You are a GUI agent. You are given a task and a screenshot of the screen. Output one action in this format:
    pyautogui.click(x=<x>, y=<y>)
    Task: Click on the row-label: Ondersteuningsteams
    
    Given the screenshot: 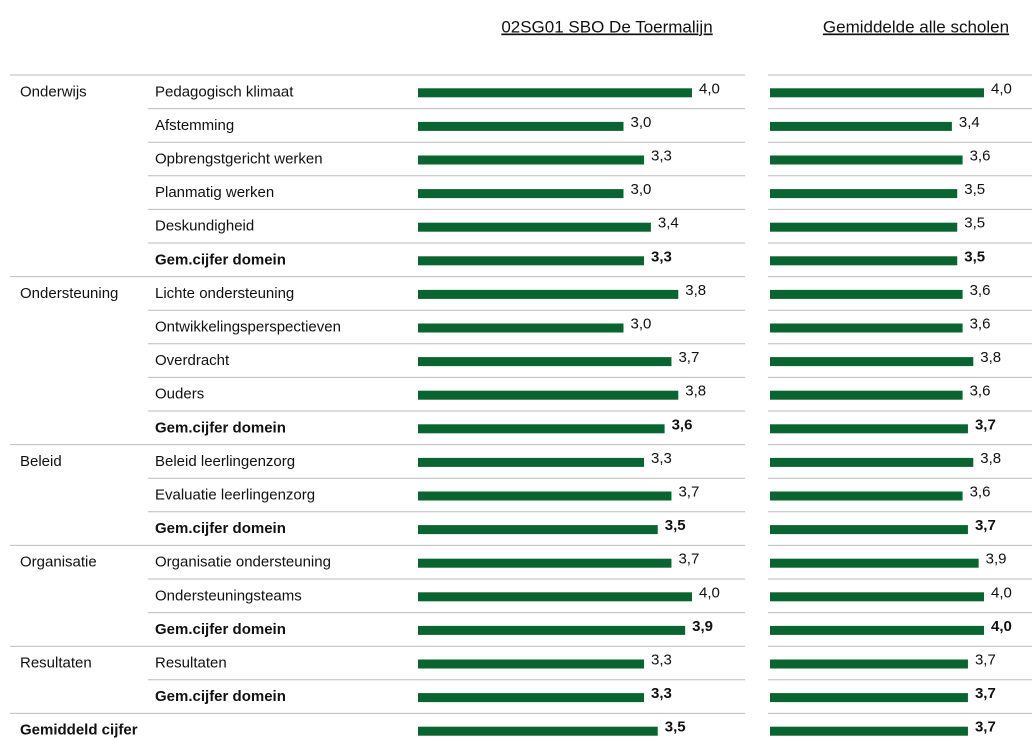 What is the action you would take?
    pyautogui.click(x=228, y=595)
    